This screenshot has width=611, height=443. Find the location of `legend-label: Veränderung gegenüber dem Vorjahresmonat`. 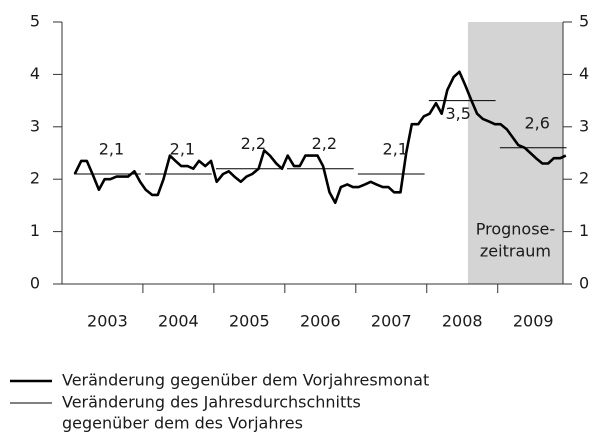

legend-label: Veränderung gegenüber dem Vorjahresmonat is located at coordinates (245, 380).